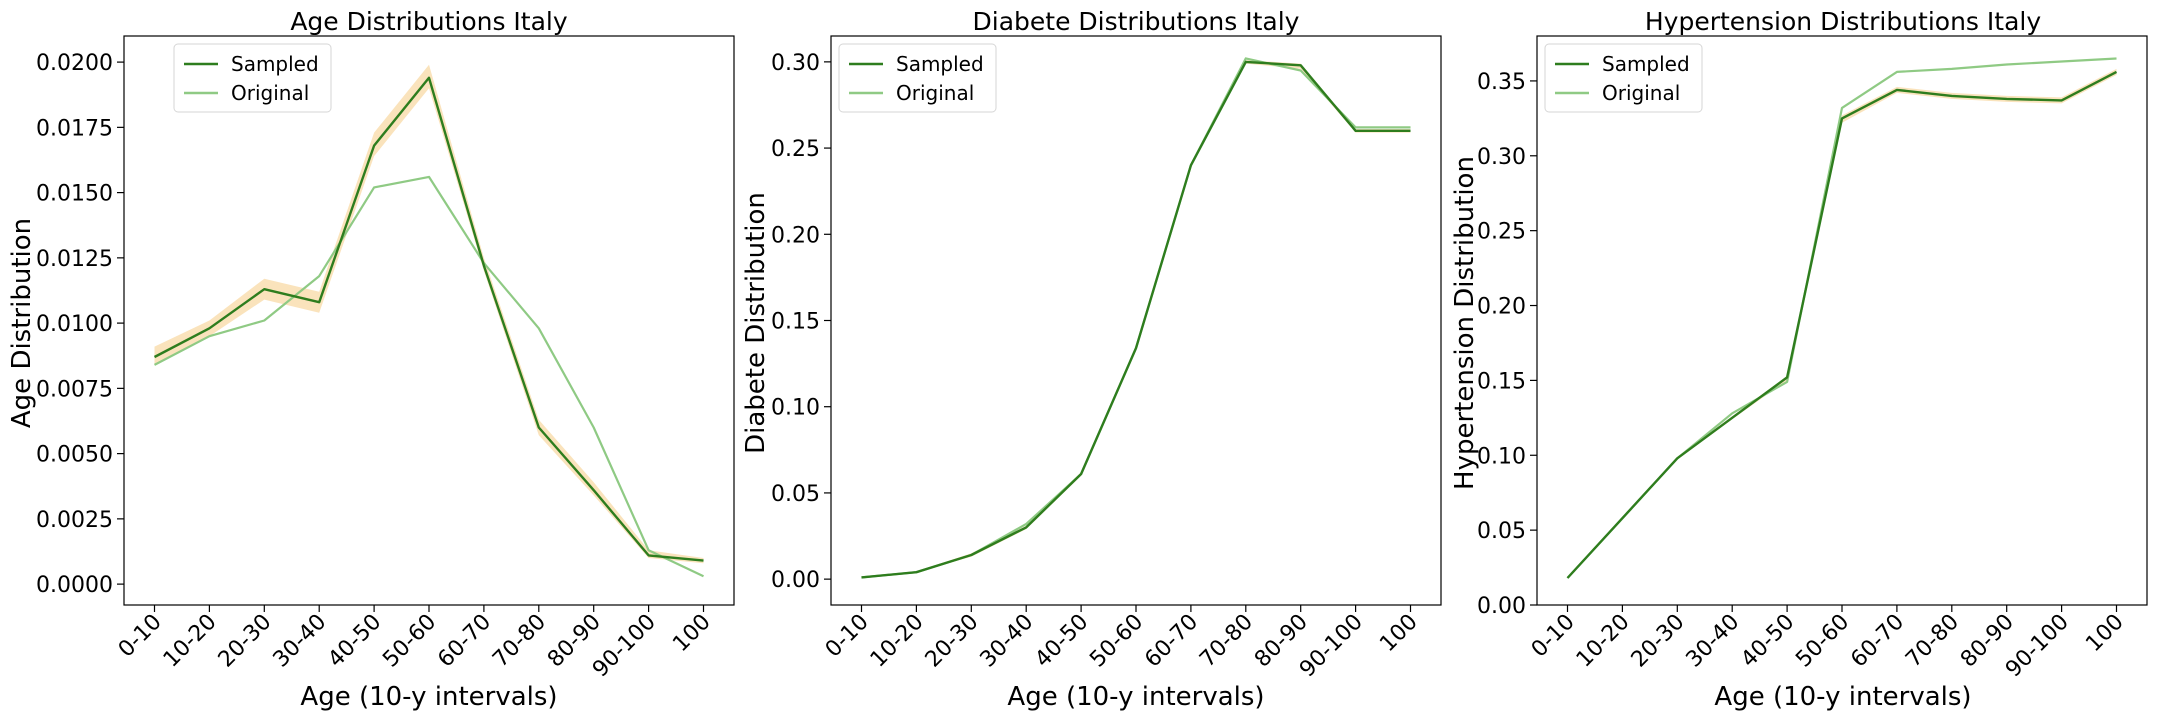  I want to click on y-axis-label: Hypertension Distribution, so click(1465, 323).